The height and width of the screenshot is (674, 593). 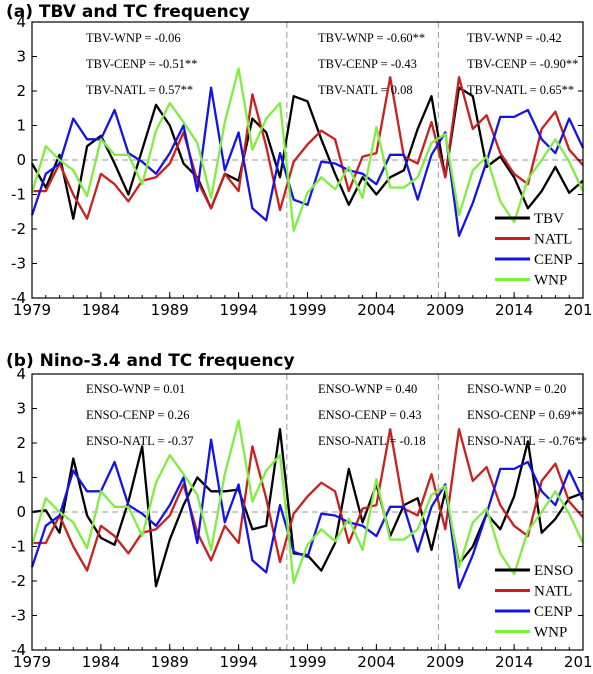 I want to click on correlation-annotation: ENSO-WNP = 0.01, so click(x=135, y=389).